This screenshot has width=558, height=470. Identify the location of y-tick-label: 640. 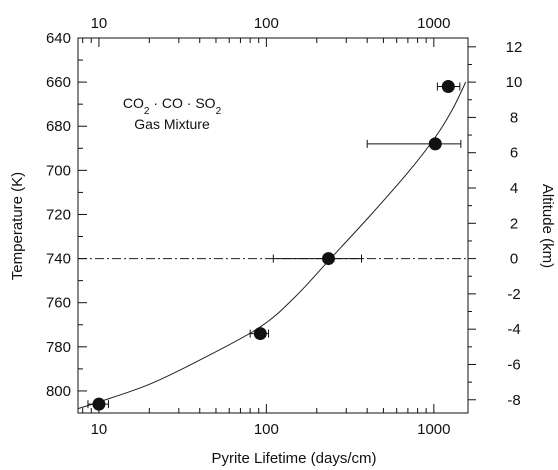
(58, 38).